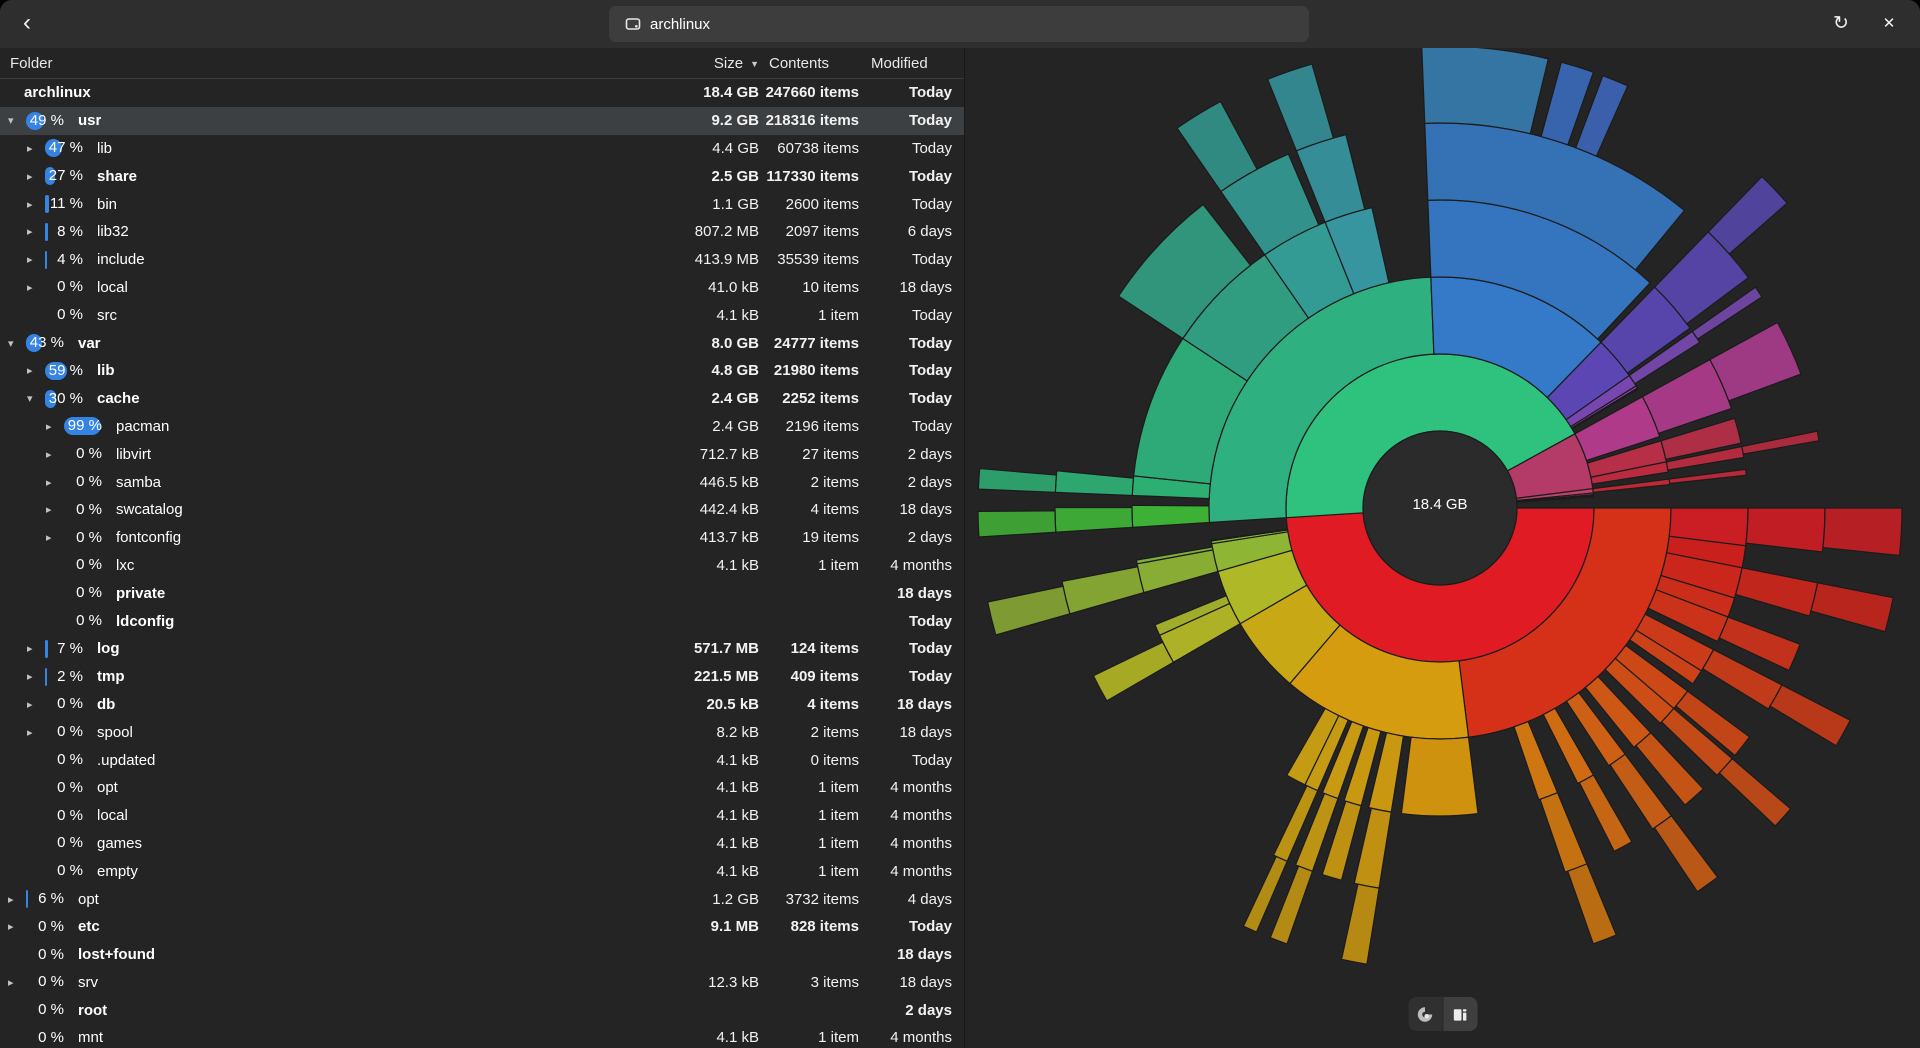 The width and height of the screenshot is (1920, 1048). Describe the element at coordinates (482, 454) in the screenshot. I see `table-row: ▸ 0 % libvirt 712.7 kB 27 items 2 days` at that location.